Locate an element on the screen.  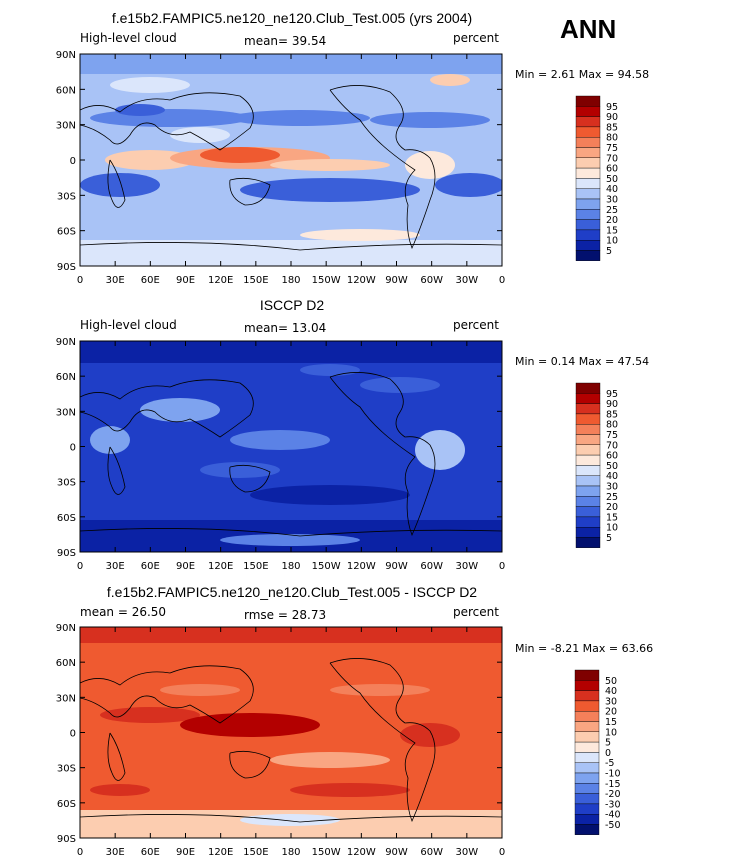
colorbar-label: 90 is located at coordinates (612, 117).